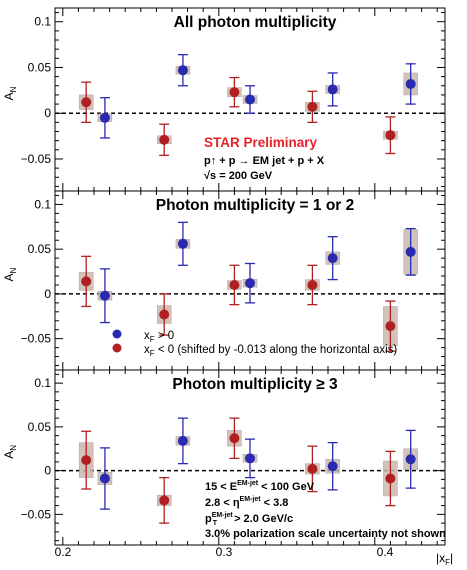 This screenshot has width=467, height=570. What do you see at coordinates (117, 348) in the screenshot?
I see `legend-red-marker` at bounding box center [117, 348].